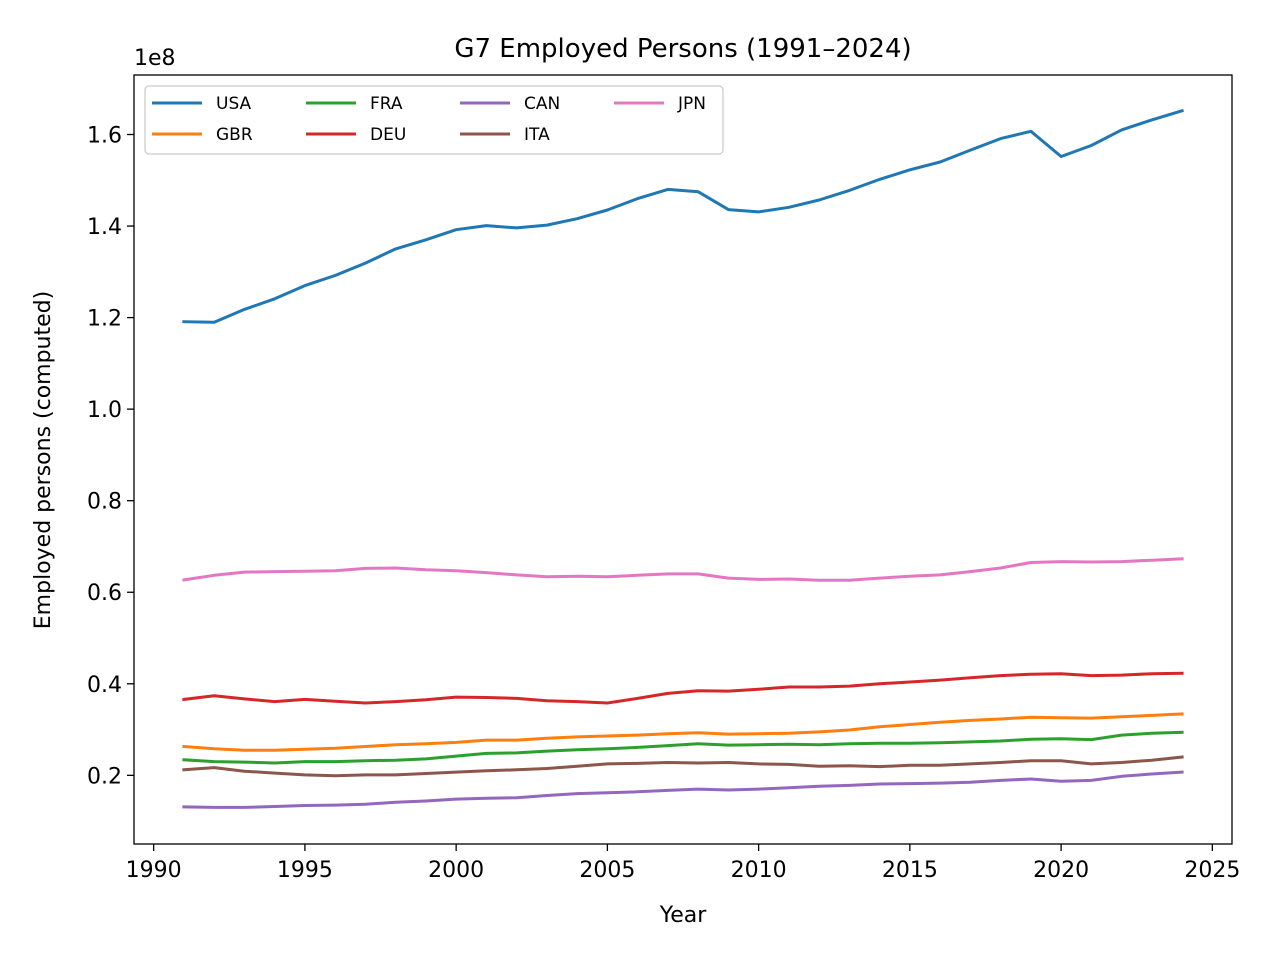 Image resolution: width=1280 pixels, height=964 pixels. What do you see at coordinates (386, 104) in the screenshot?
I see `legend-label-fra: FRA` at bounding box center [386, 104].